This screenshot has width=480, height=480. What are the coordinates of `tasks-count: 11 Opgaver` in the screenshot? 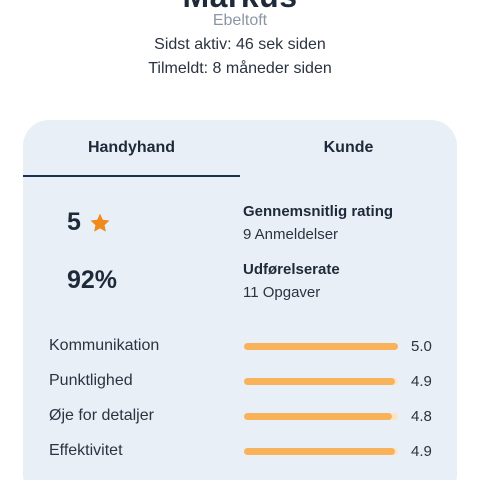 It's located at (282, 292).